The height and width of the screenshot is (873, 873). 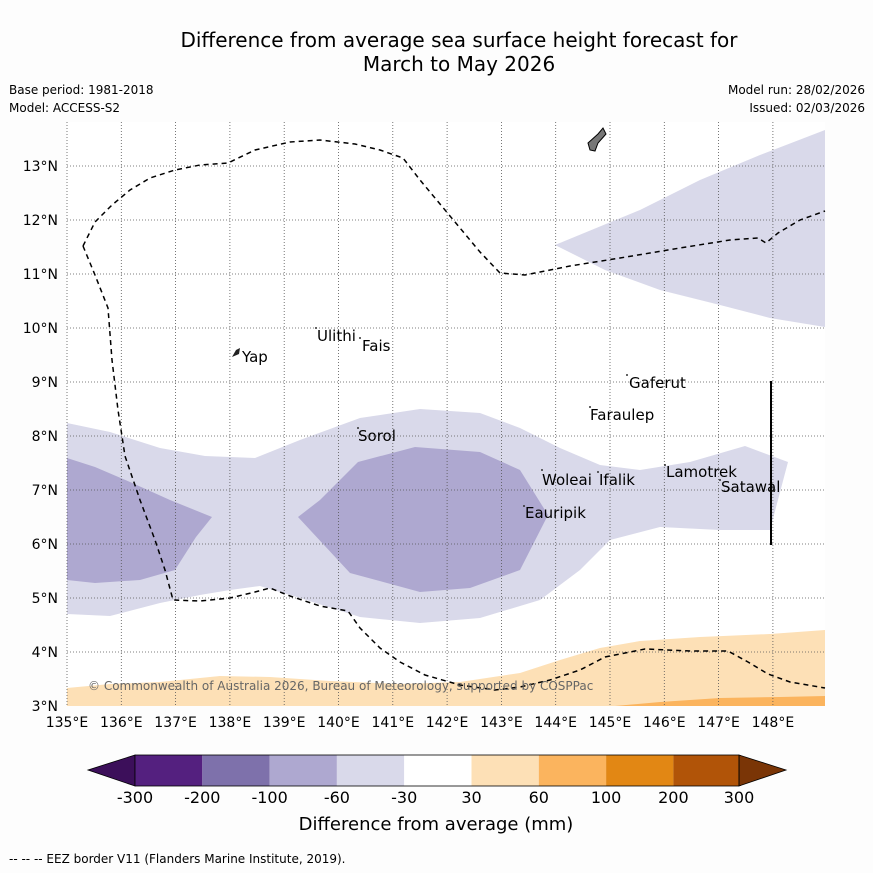 I want to click on colorbar-label: 200, so click(x=673, y=797).